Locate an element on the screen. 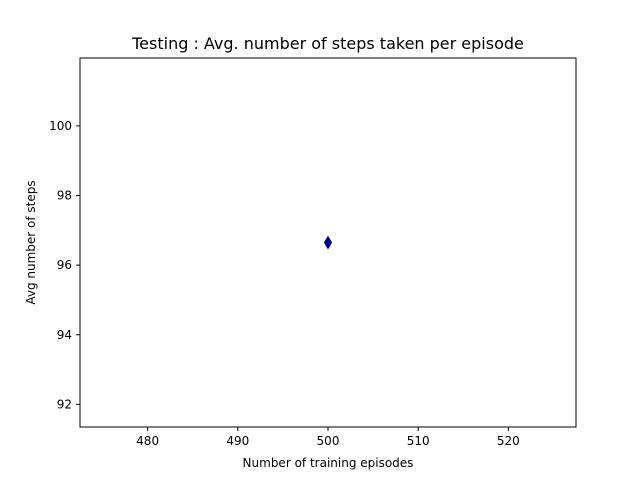 This screenshot has width=640, height=484. data-points is located at coordinates (328, 242).